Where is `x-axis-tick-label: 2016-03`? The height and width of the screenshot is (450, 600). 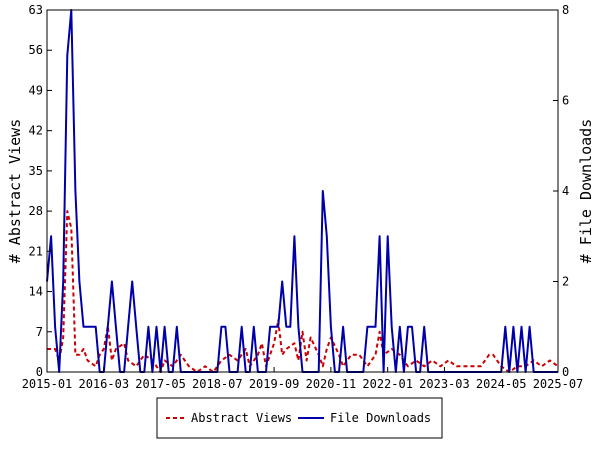 x-axis-tick-label: 2016-03 is located at coordinates (103, 384).